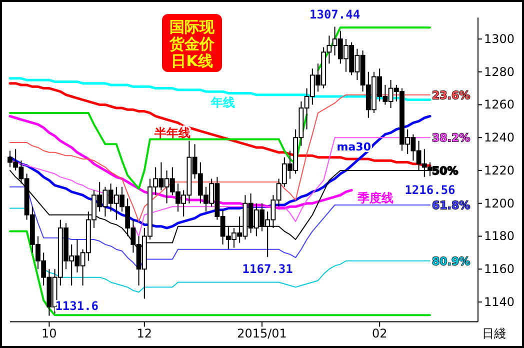 The height and width of the screenshot is (348, 524). I want to click on series-label: 80.9%, so click(451, 261).